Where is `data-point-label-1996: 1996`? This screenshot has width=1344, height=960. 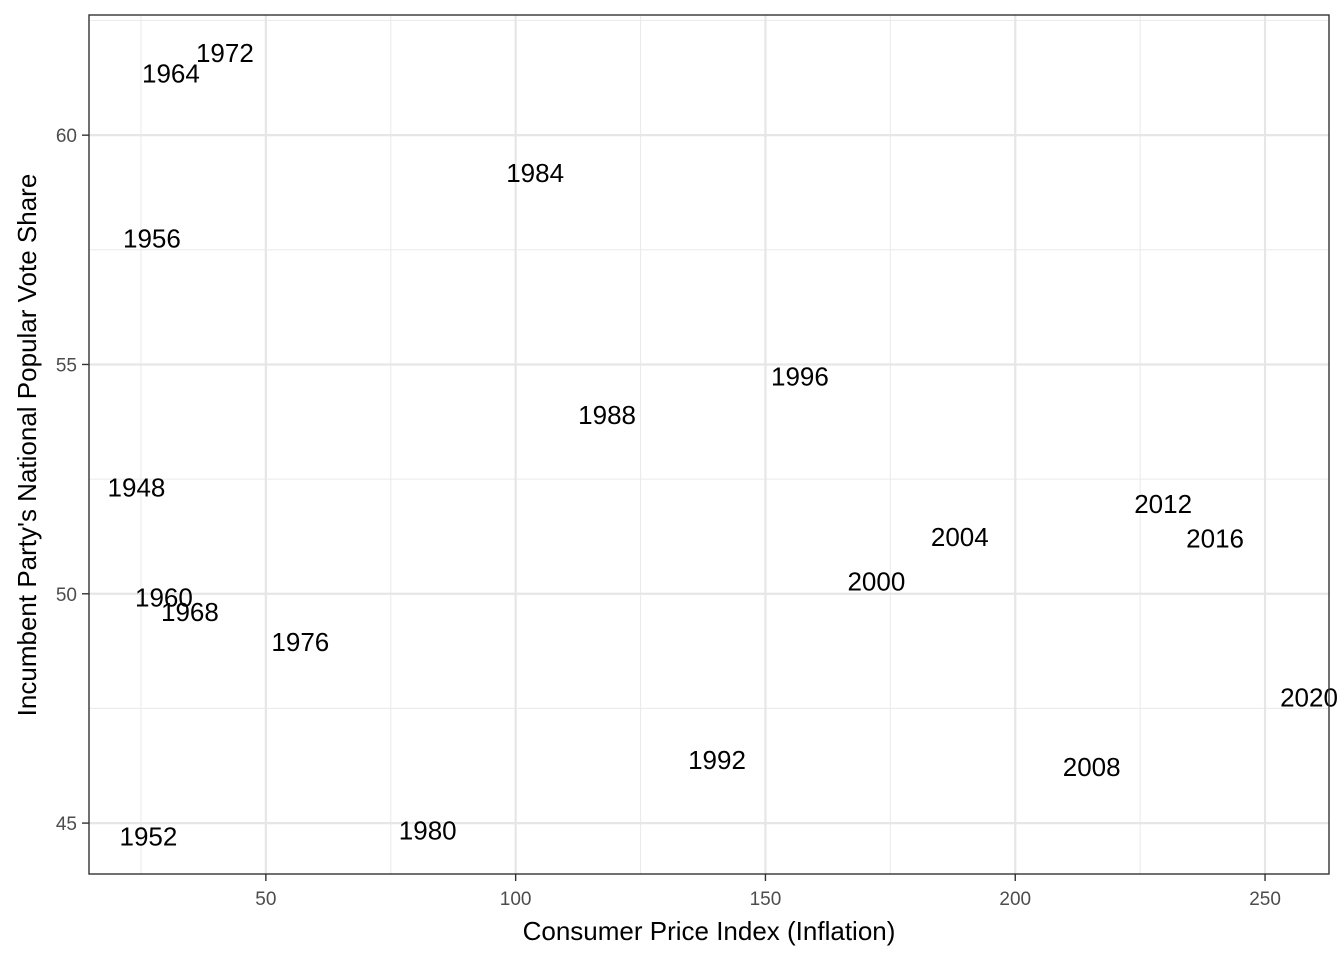 data-point-label-1996: 1996 is located at coordinates (800, 376).